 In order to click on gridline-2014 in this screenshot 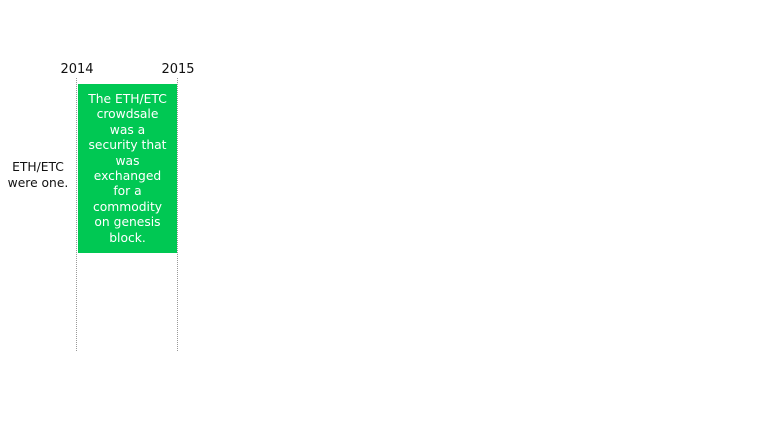, I will do `click(76, 214)`.